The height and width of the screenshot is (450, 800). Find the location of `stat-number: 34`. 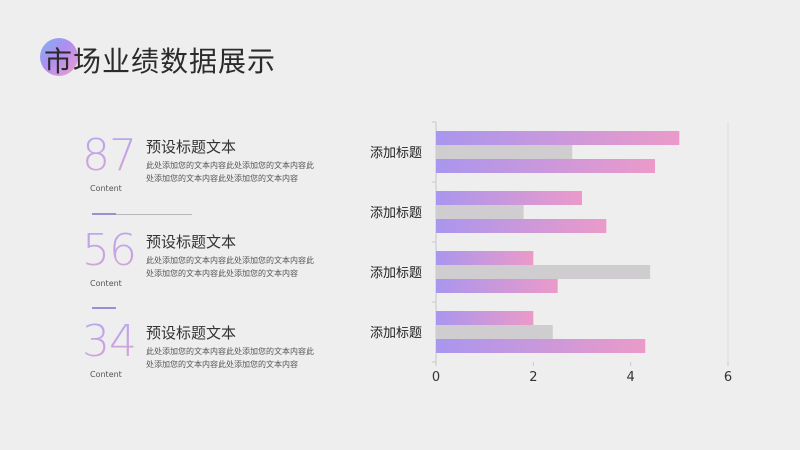

stat-number: 34 is located at coordinates (109, 341).